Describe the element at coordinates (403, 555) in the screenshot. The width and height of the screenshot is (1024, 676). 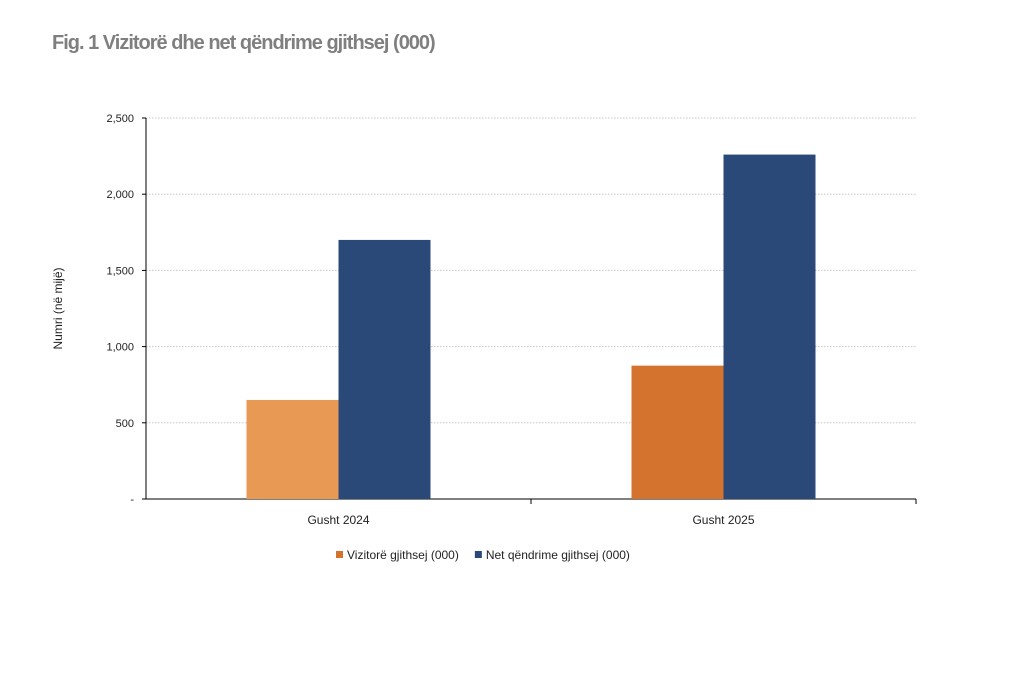
I see `legend-label: Vizitorë gjithsej (000)` at that location.